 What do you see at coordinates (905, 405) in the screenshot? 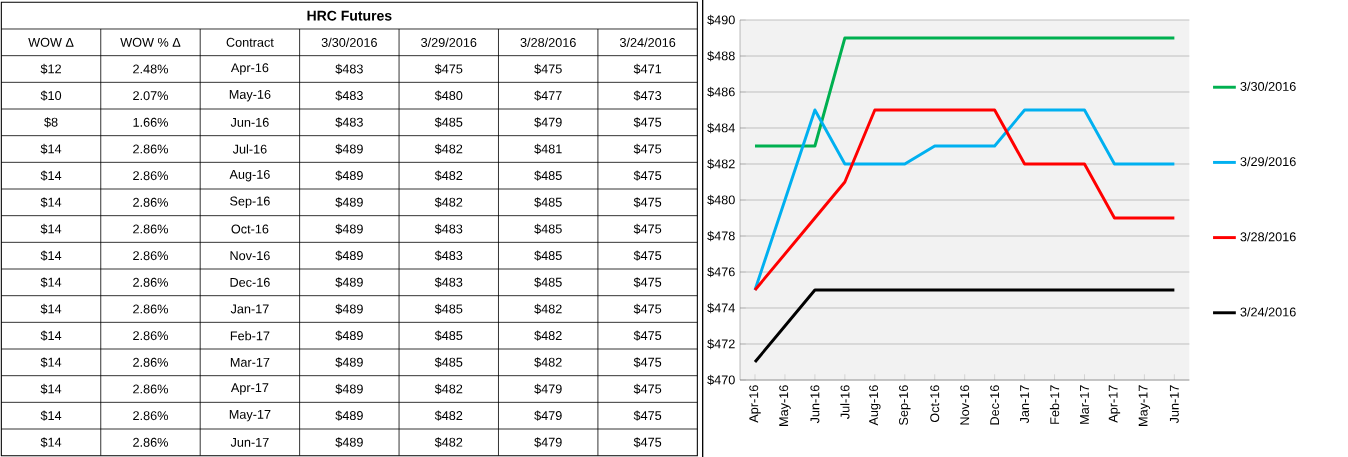
I see `x-tick-label: Sep-16` at bounding box center [905, 405].